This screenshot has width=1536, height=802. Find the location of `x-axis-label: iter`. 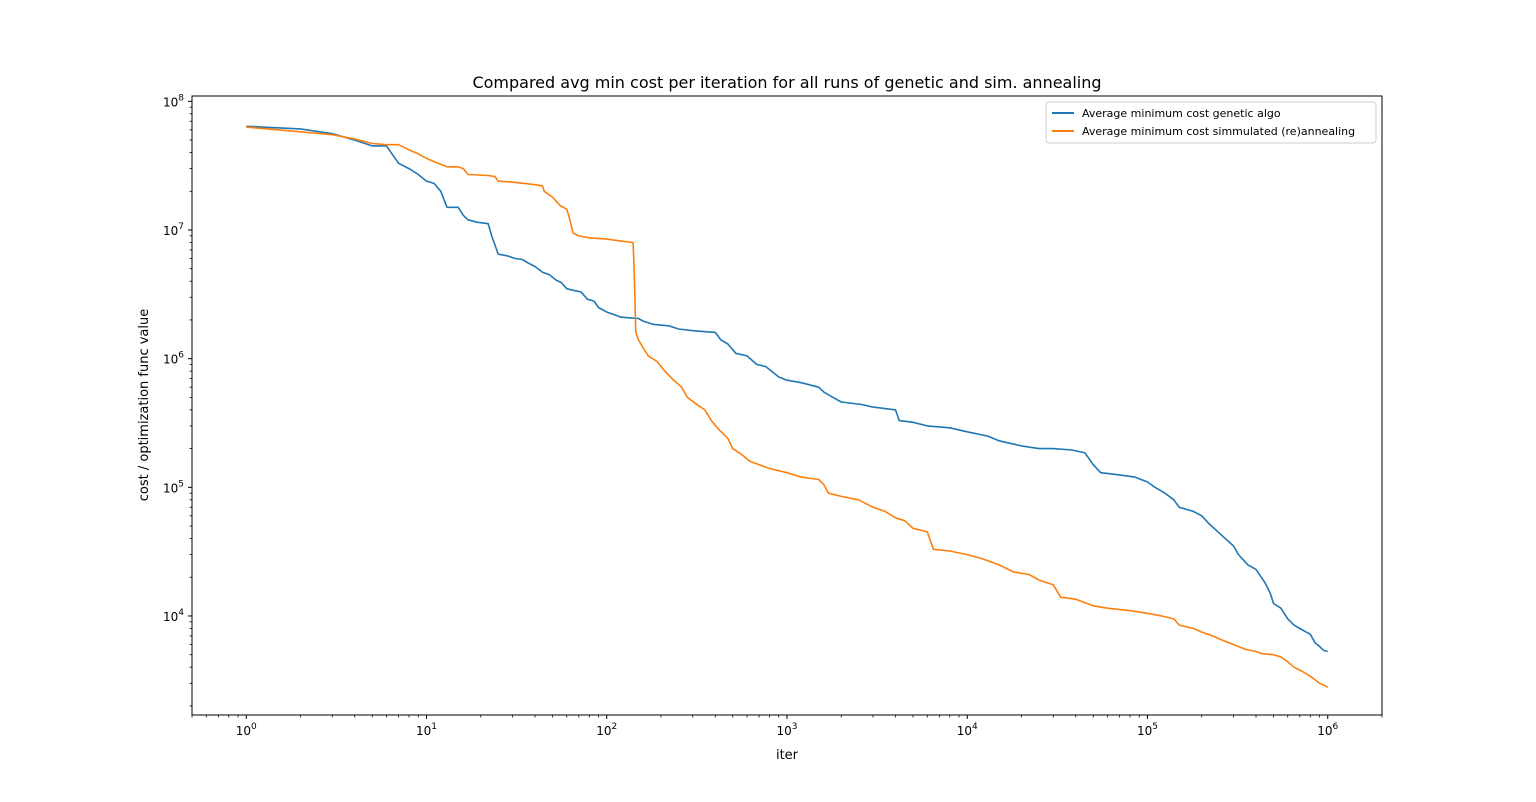

x-axis-label: iter is located at coordinates (787, 755).